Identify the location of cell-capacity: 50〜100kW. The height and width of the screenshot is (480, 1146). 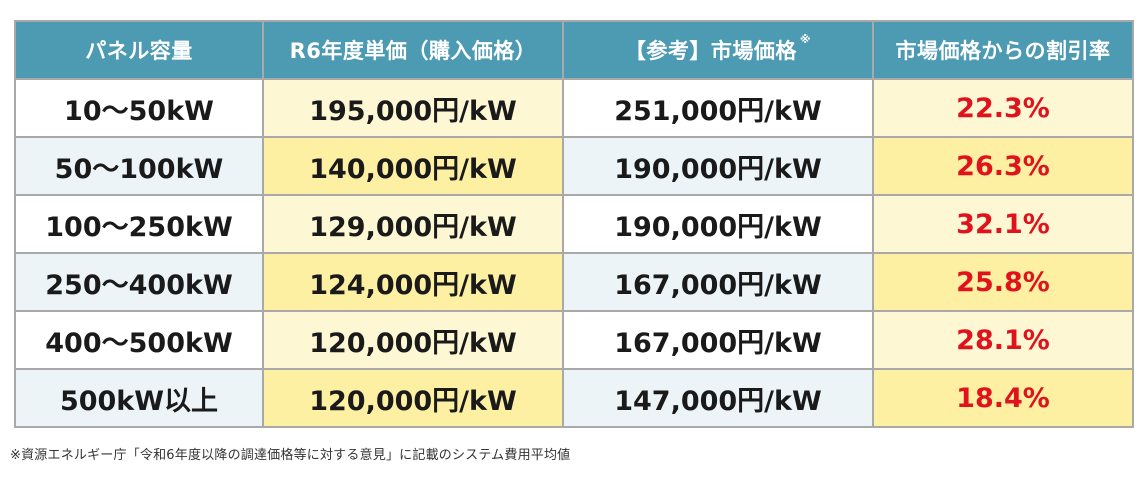
(139, 166).